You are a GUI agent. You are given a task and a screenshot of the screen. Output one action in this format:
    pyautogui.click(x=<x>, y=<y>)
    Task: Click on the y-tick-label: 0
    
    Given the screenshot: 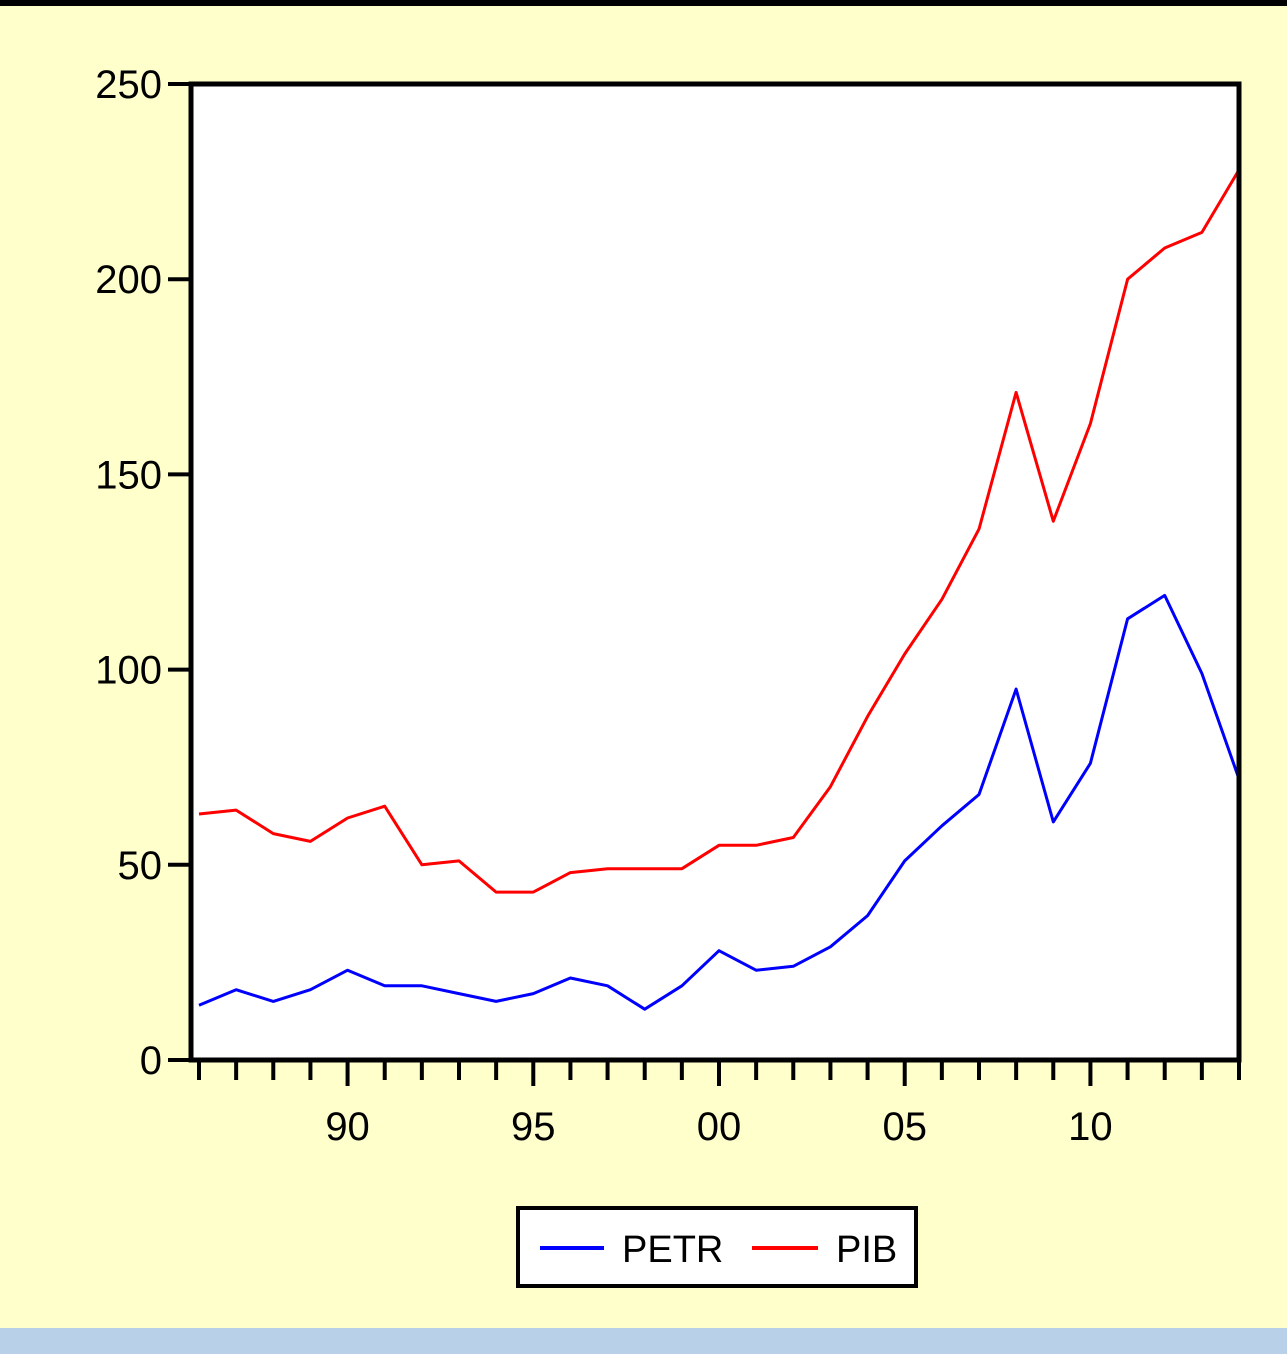 What is the action you would take?
    pyautogui.click(x=151, y=1061)
    